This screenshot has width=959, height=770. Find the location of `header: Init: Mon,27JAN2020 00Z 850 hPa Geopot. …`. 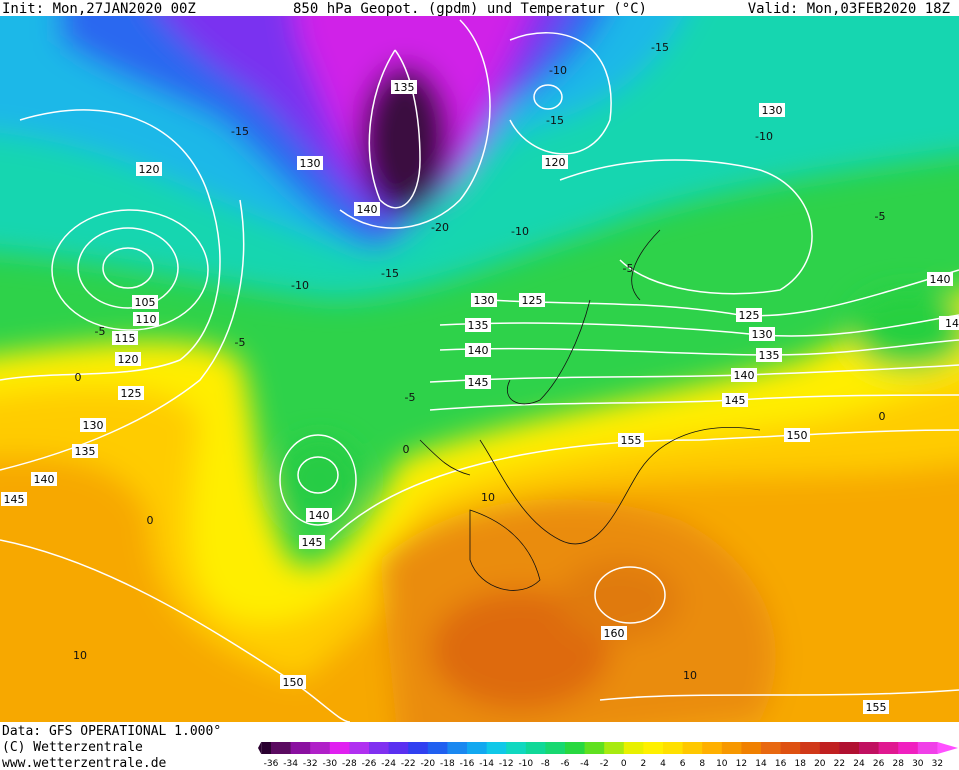

header: Init: Mon,27JAN2020 00Z 850 hPa Geopot. … is located at coordinates (476, 9).